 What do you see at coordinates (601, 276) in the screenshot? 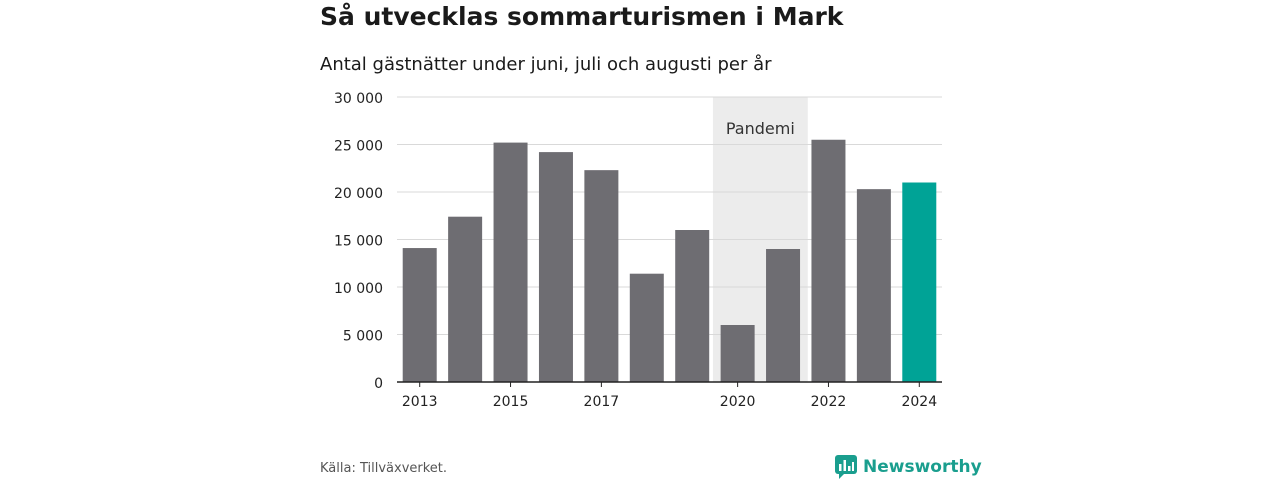
I see `bar-2017` at bounding box center [601, 276].